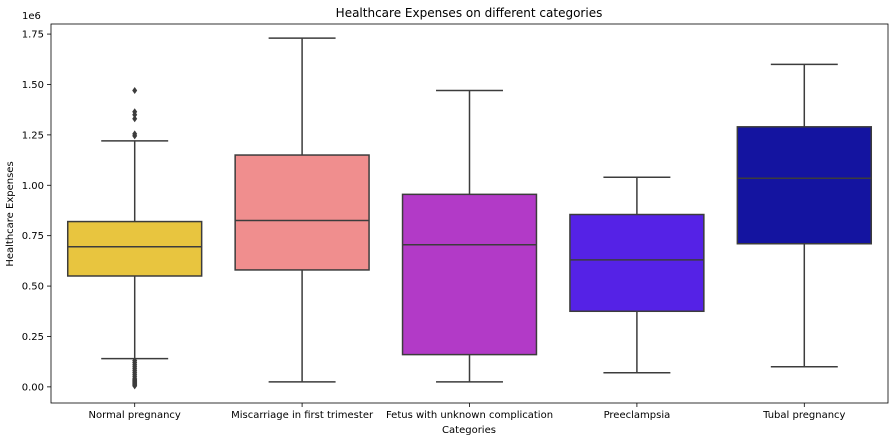 The width and height of the screenshot is (894, 441). I want to click on x-tick-label: Tubal pregnancy, so click(803, 415).